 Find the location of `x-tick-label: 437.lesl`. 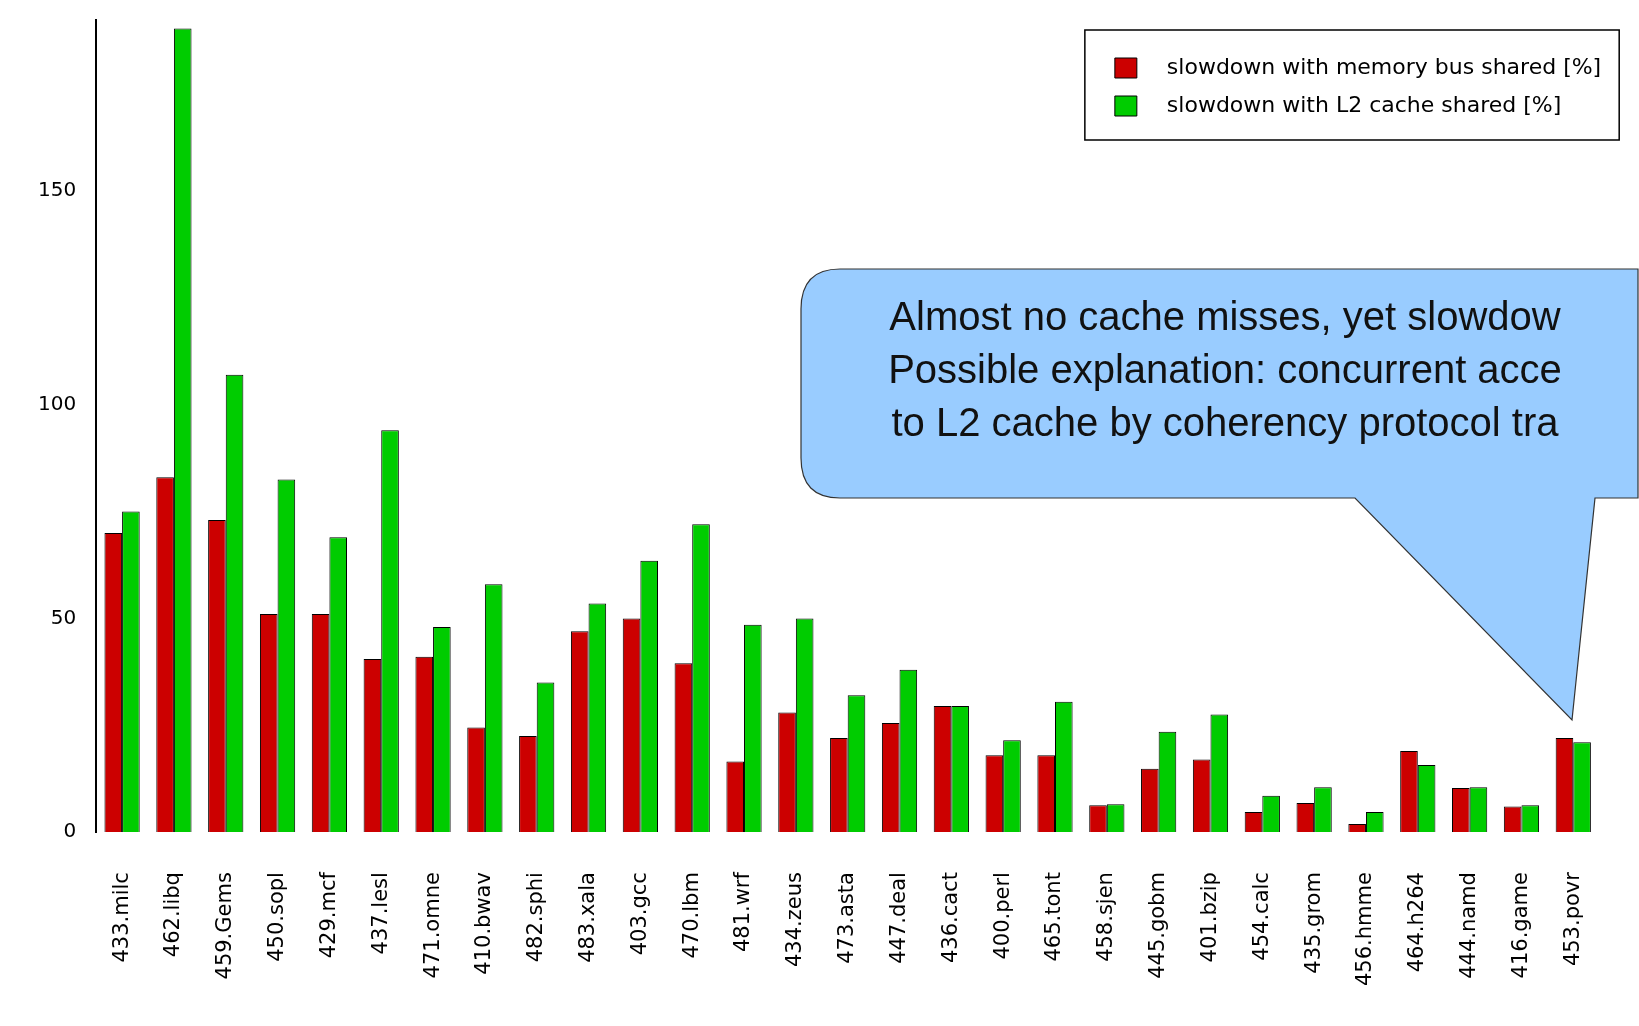

x-tick-label: 437.lesl is located at coordinates (379, 913).